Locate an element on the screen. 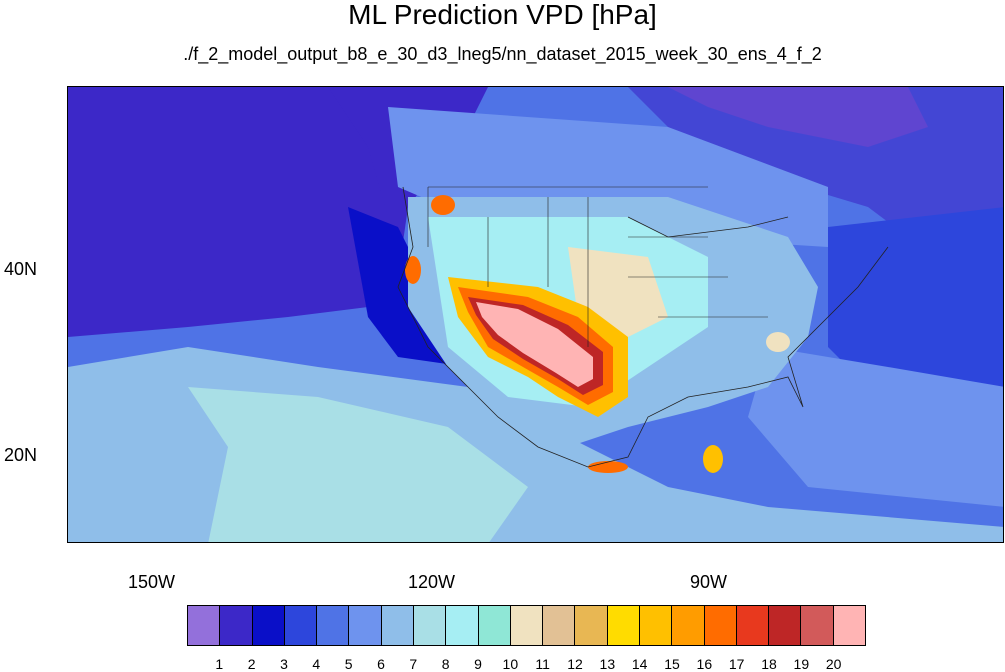 The height and width of the screenshot is (672, 1005). field-atlantic-south is located at coordinates (875, 427).